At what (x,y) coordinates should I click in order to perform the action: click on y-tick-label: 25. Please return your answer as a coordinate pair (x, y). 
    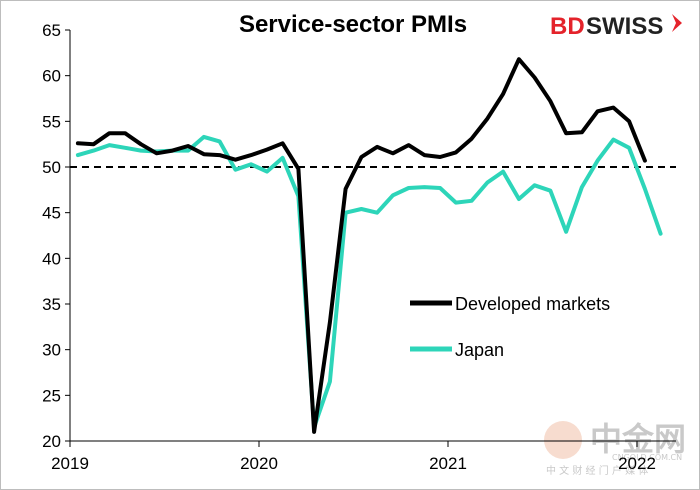
    Looking at the image, I should click on (51, 395).